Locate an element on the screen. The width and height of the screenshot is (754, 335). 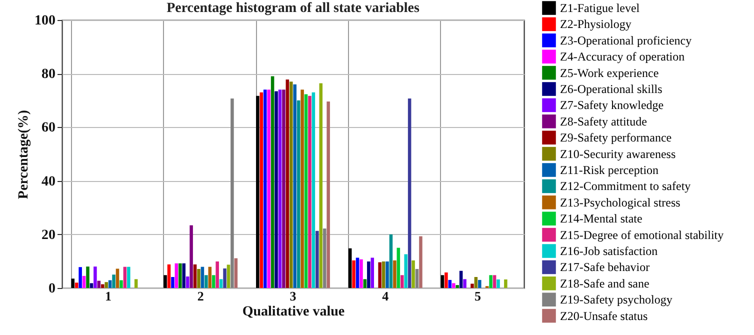
legend-label: Z13-Psychological stress is located at coordinates (620, 202).